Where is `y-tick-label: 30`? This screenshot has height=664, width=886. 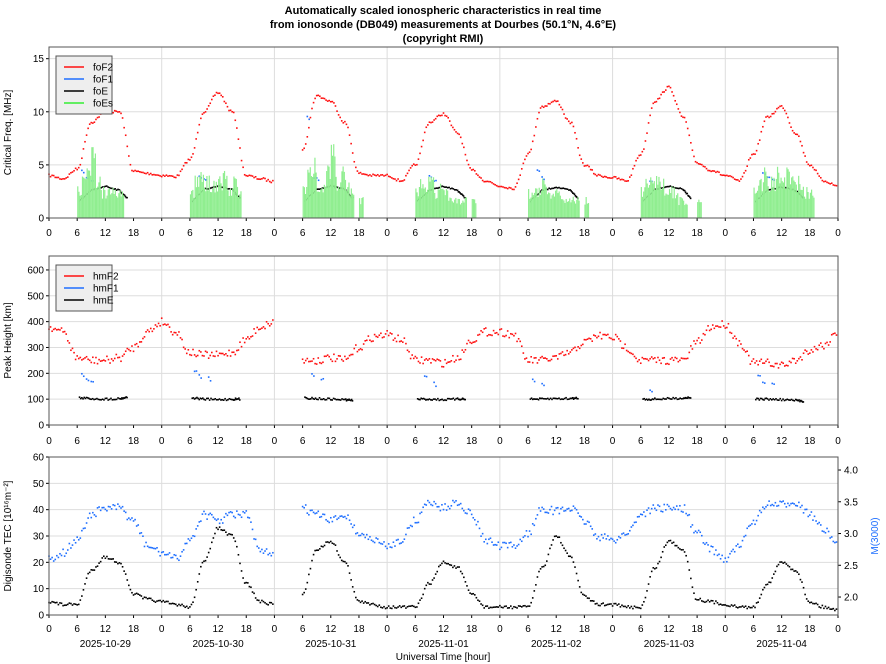 y-tick-label: 30 is located at coordinates (39, 537).